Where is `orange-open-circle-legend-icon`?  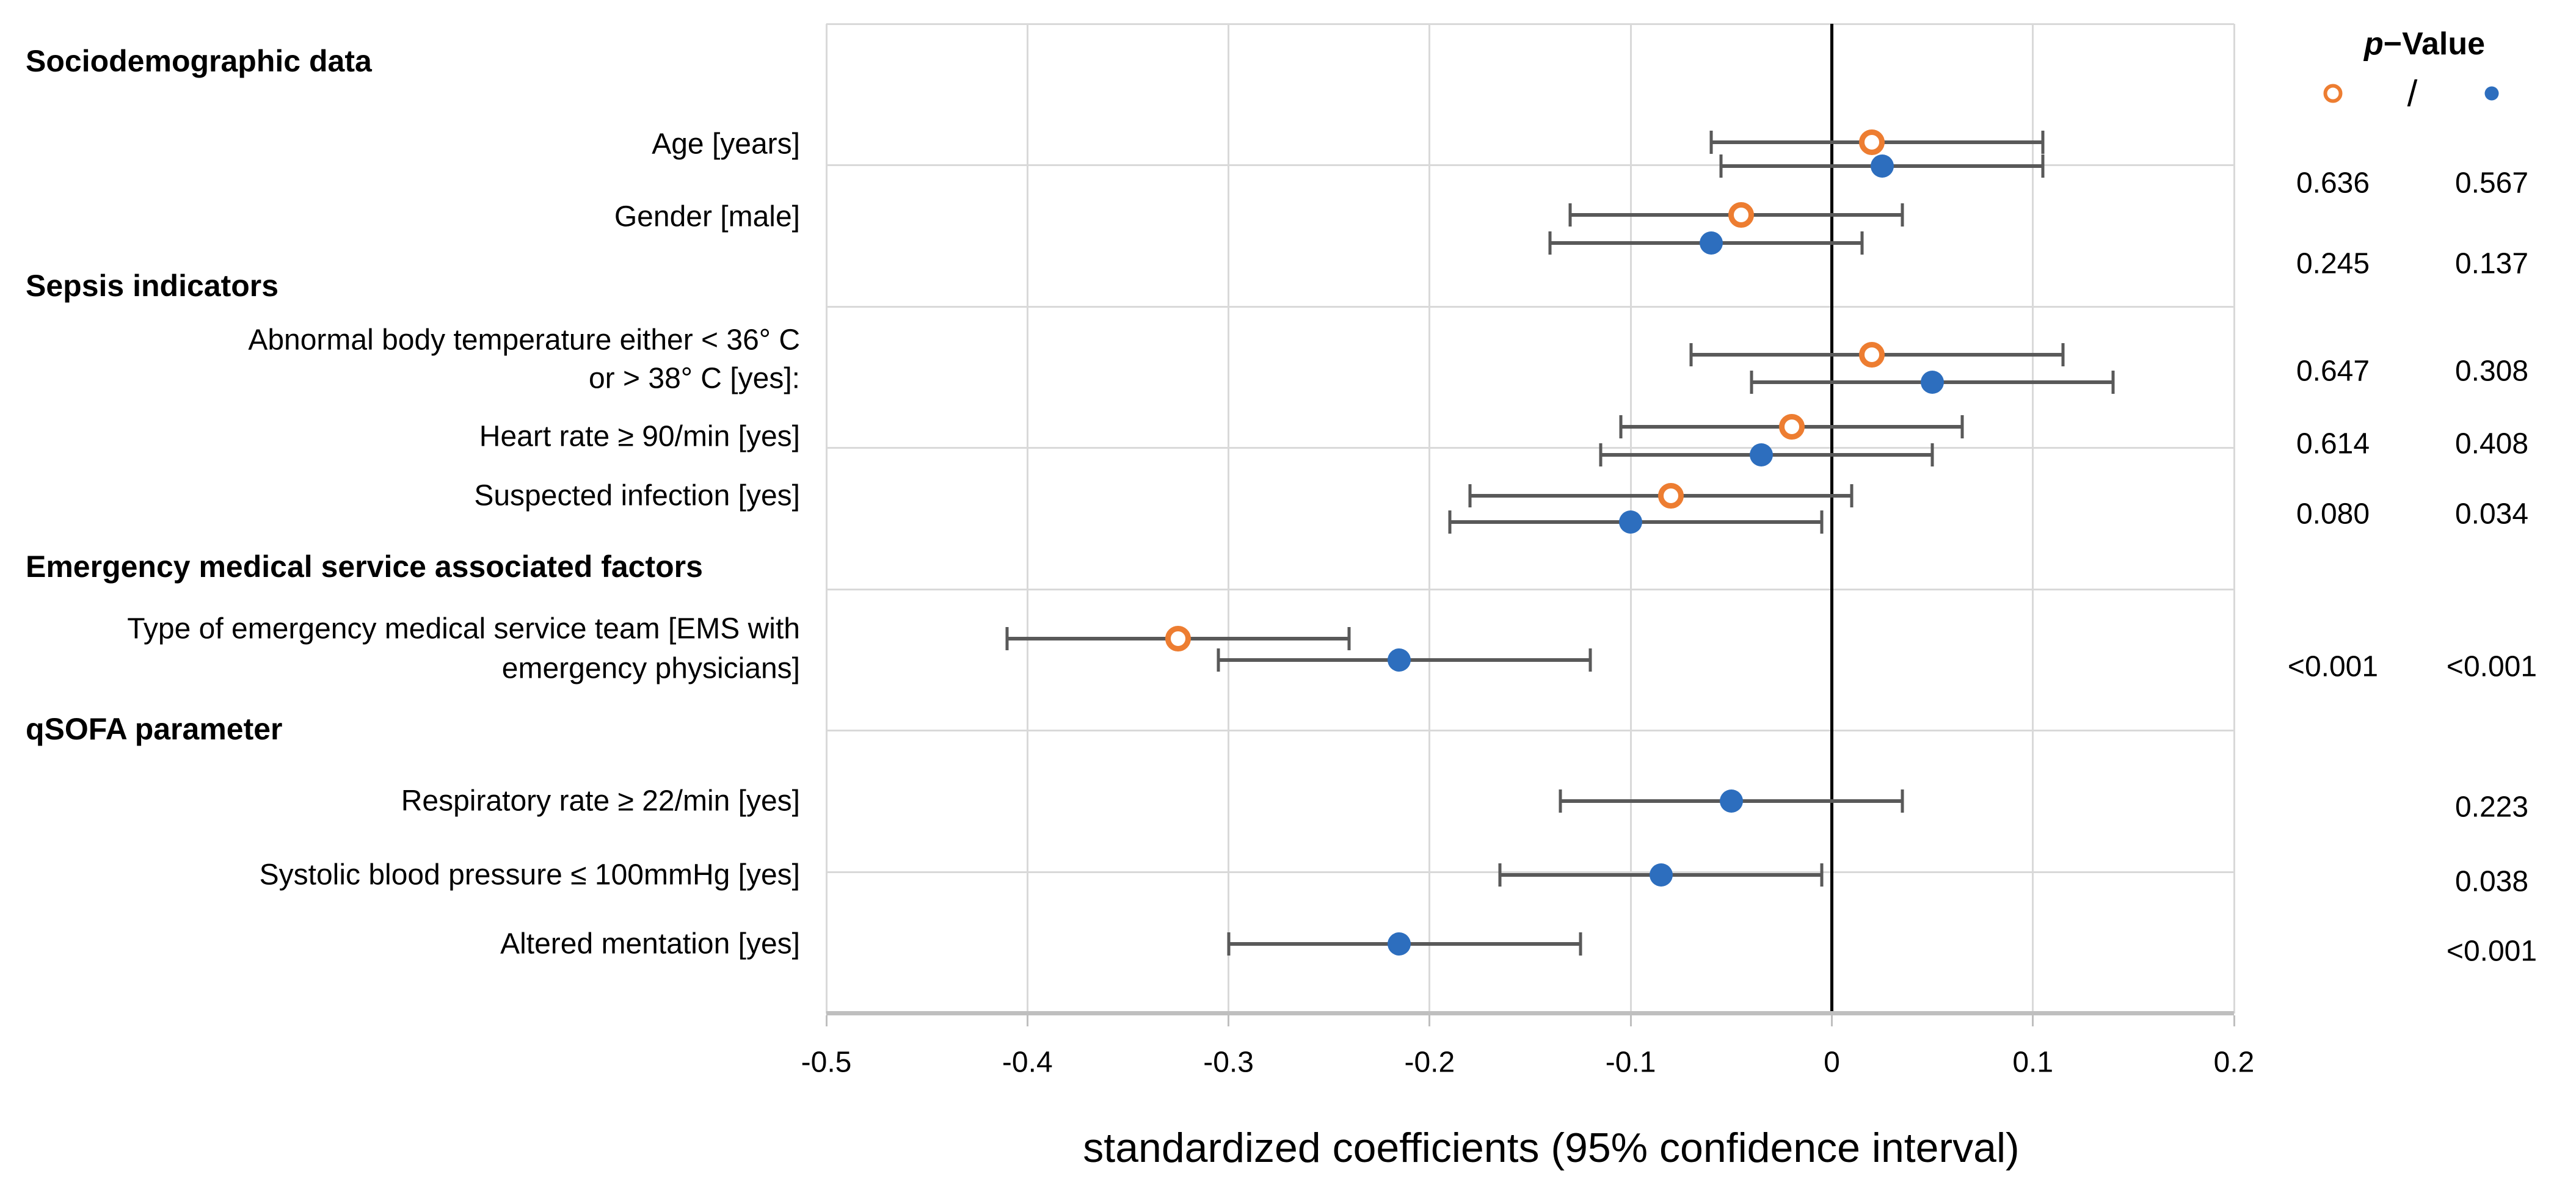
orange-open-circle-legend-icon is located at coordinates (2333, 93).